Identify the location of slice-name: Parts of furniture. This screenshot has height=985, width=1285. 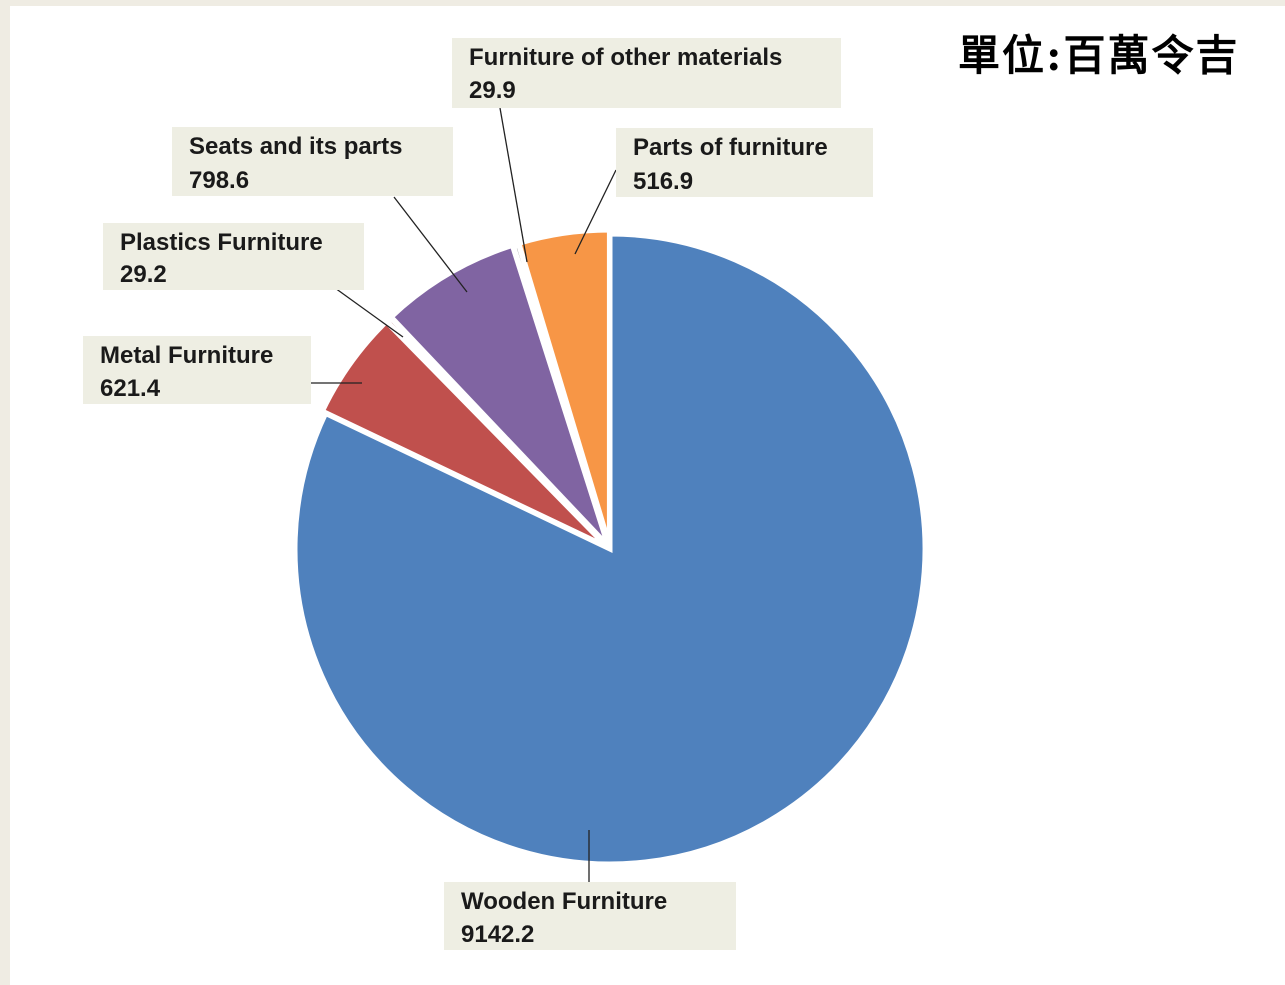
(730, 147).